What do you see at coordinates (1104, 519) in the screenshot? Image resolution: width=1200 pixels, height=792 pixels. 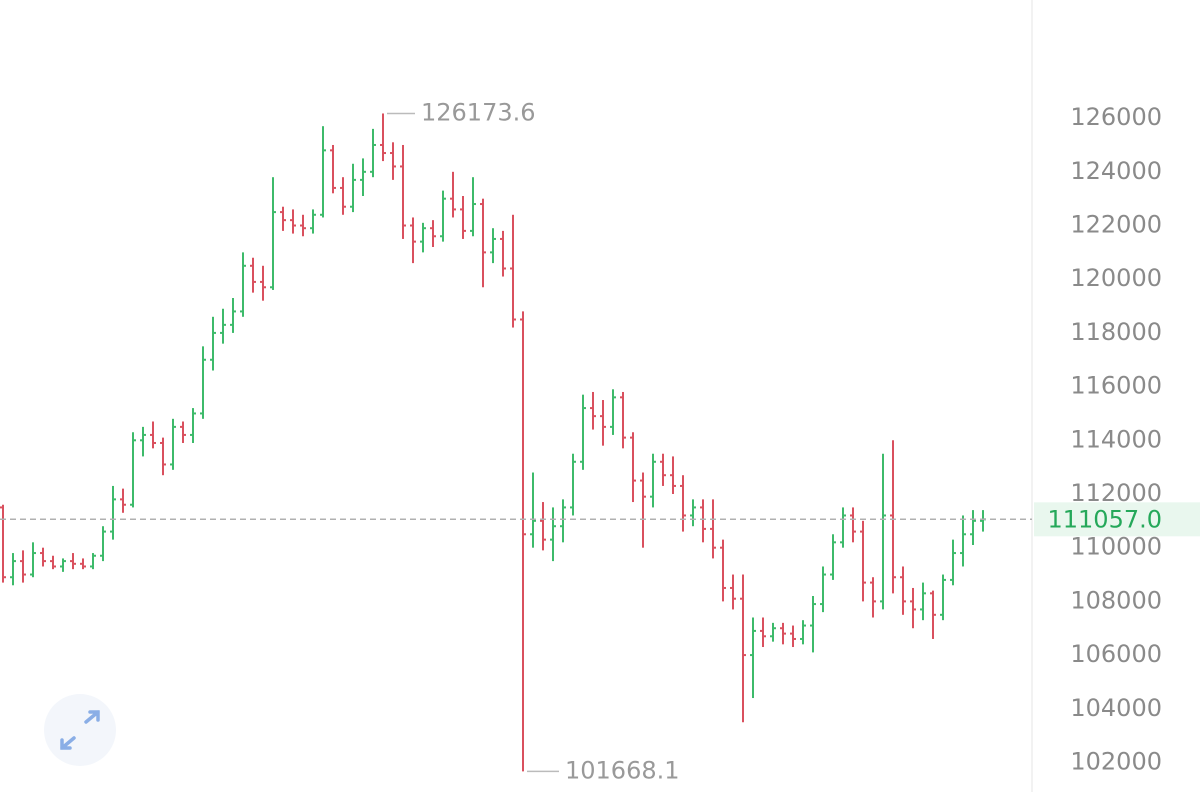 I see `last-price-label: 111057.0` at bounding box center [1104, 519].